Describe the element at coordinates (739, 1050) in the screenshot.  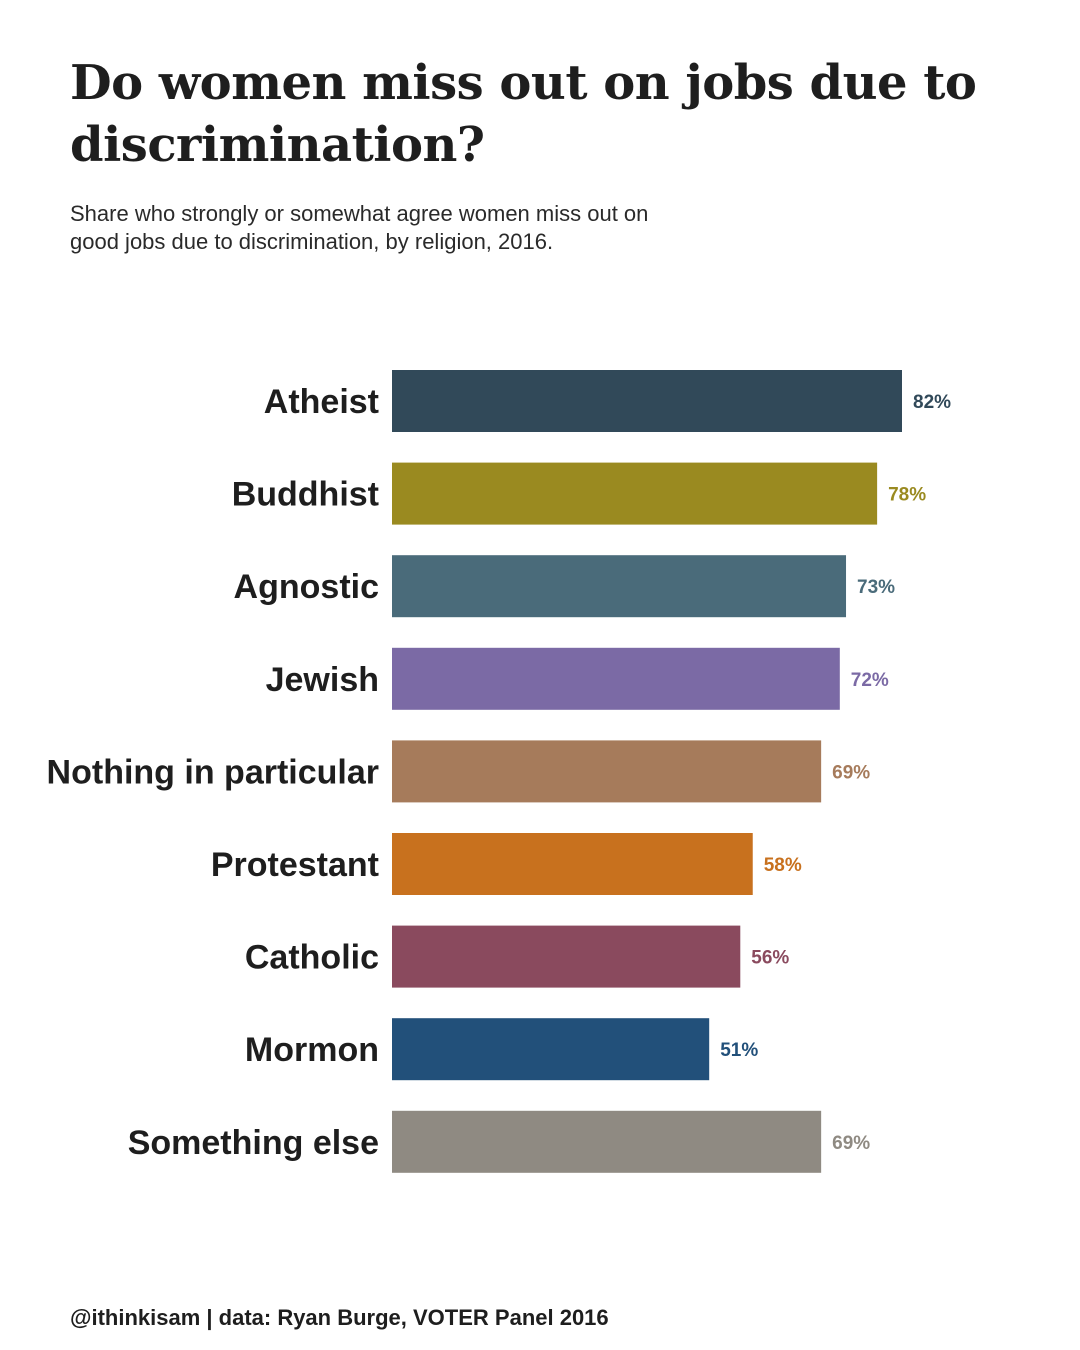
I see `value-label: 51%` at that location.